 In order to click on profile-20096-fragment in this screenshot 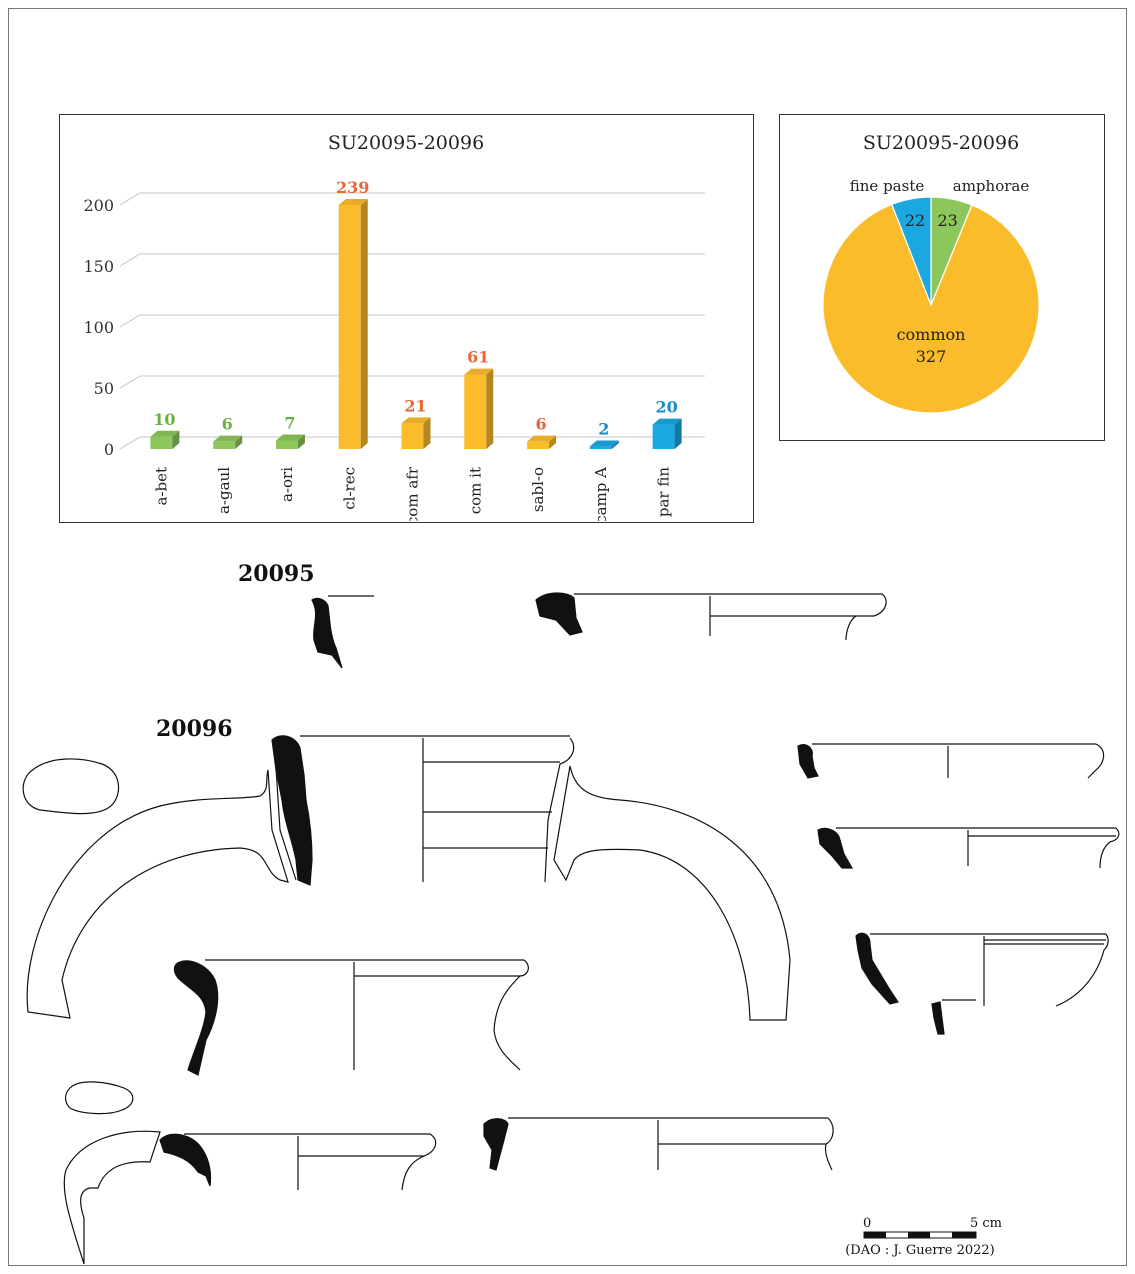, I will do `click(954, 1017)`.